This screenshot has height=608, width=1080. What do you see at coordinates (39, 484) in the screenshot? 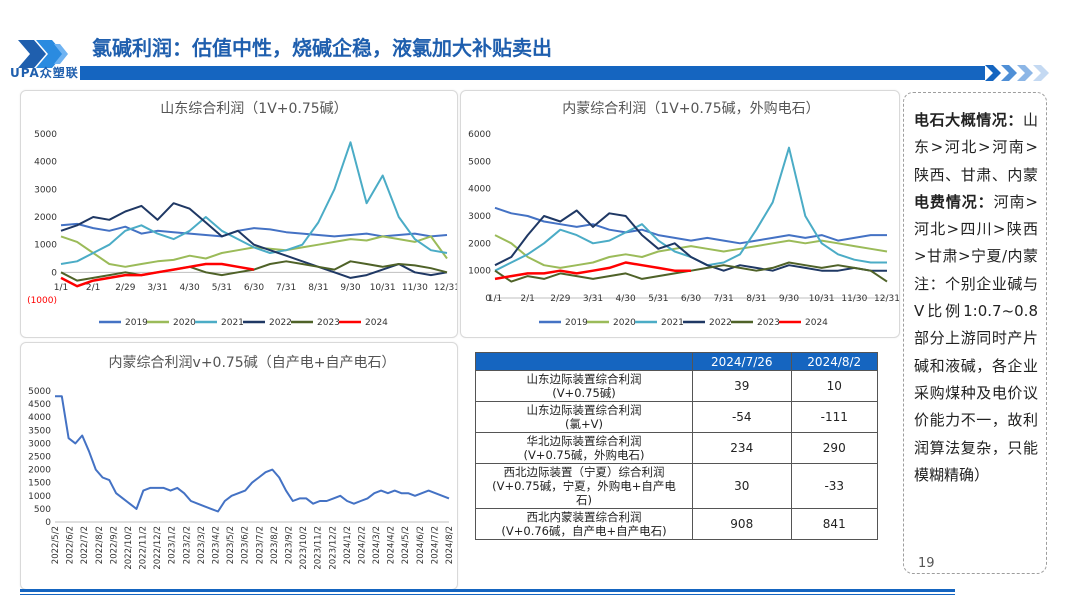
I see `y-tick-label: 1500` at bounding box center [39, 484].